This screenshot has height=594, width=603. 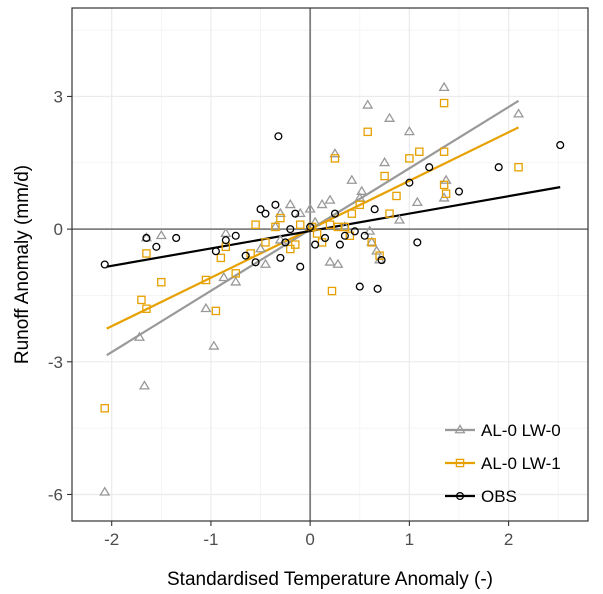 What do you see at coordinates (58, 96) in the screenshot?
I see `y-tick-label: 3` at bounding box center [58, 96].